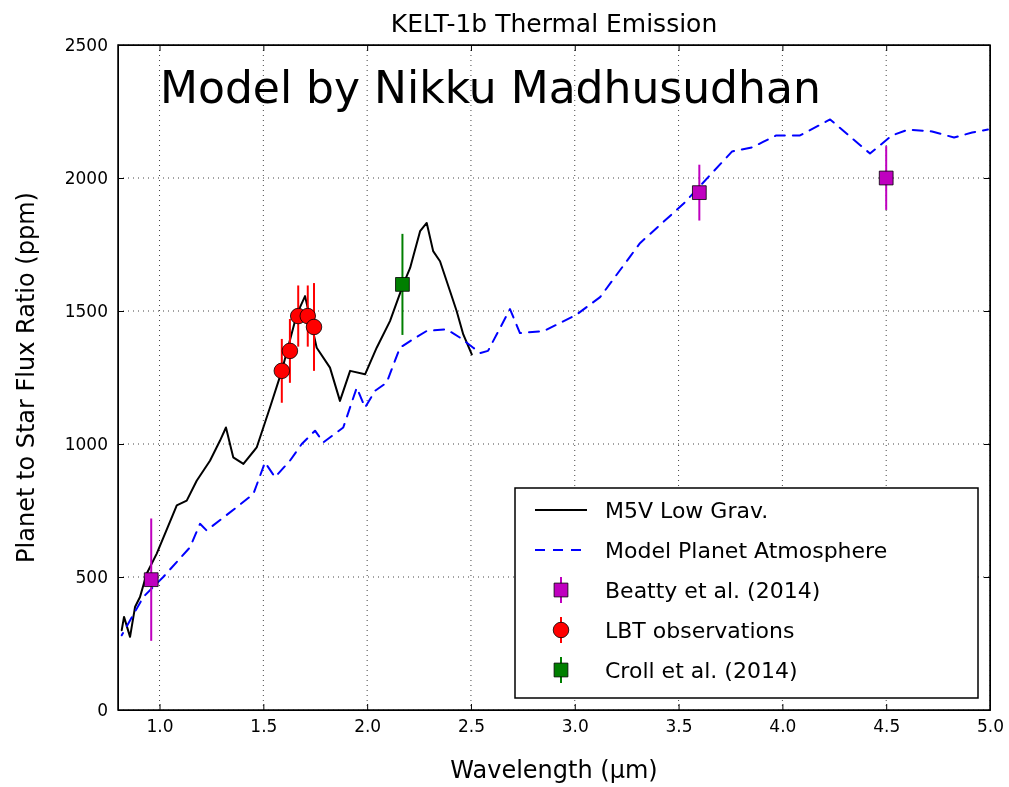 The height and width of the screenshot is (787, 1009). What do you see at coordinates (746, 550) in the screenshot?
I see `legend-label: Model Planet Atmosphere` at bounding box center [746, 550].